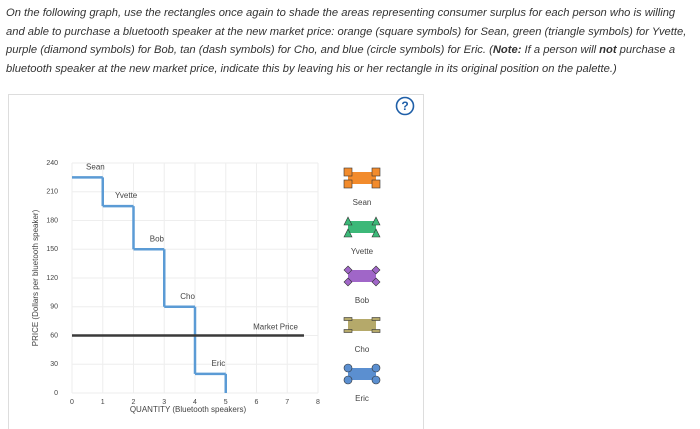 The height and width of the screenshot is (429, 700). I want to click on x-tick-label: 7, so click(287, 402).